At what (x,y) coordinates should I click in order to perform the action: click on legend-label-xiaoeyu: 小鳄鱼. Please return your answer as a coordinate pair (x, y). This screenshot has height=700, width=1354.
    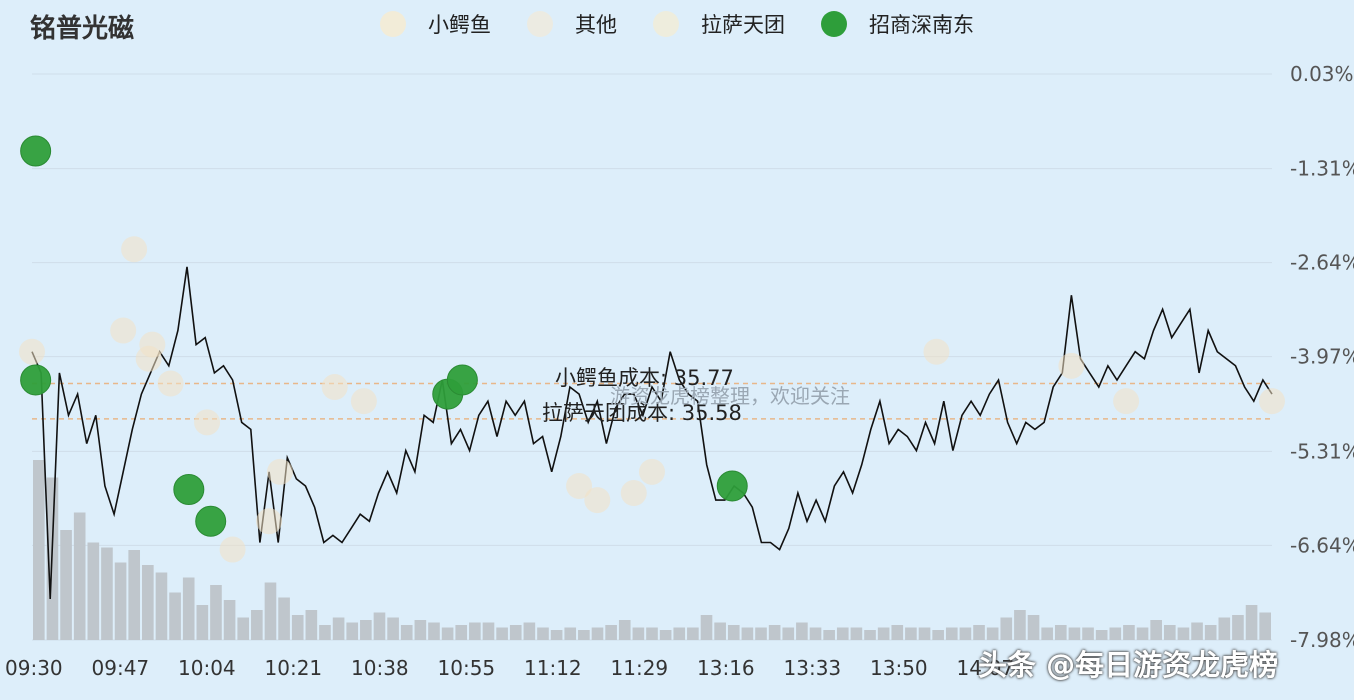
    Looking at the image, I should click on (459, 25).